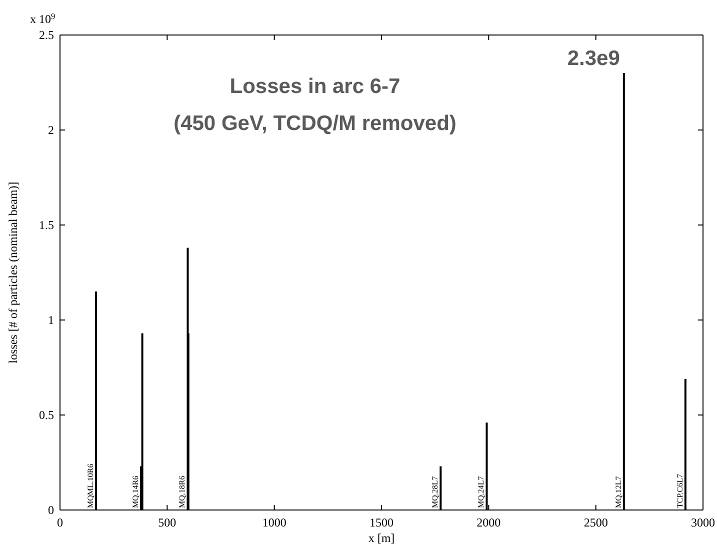  What do you see at coordinates (703, 523) in the screenshot?
I see `x-tick-label: 3000` at bounding box center [703, 523].